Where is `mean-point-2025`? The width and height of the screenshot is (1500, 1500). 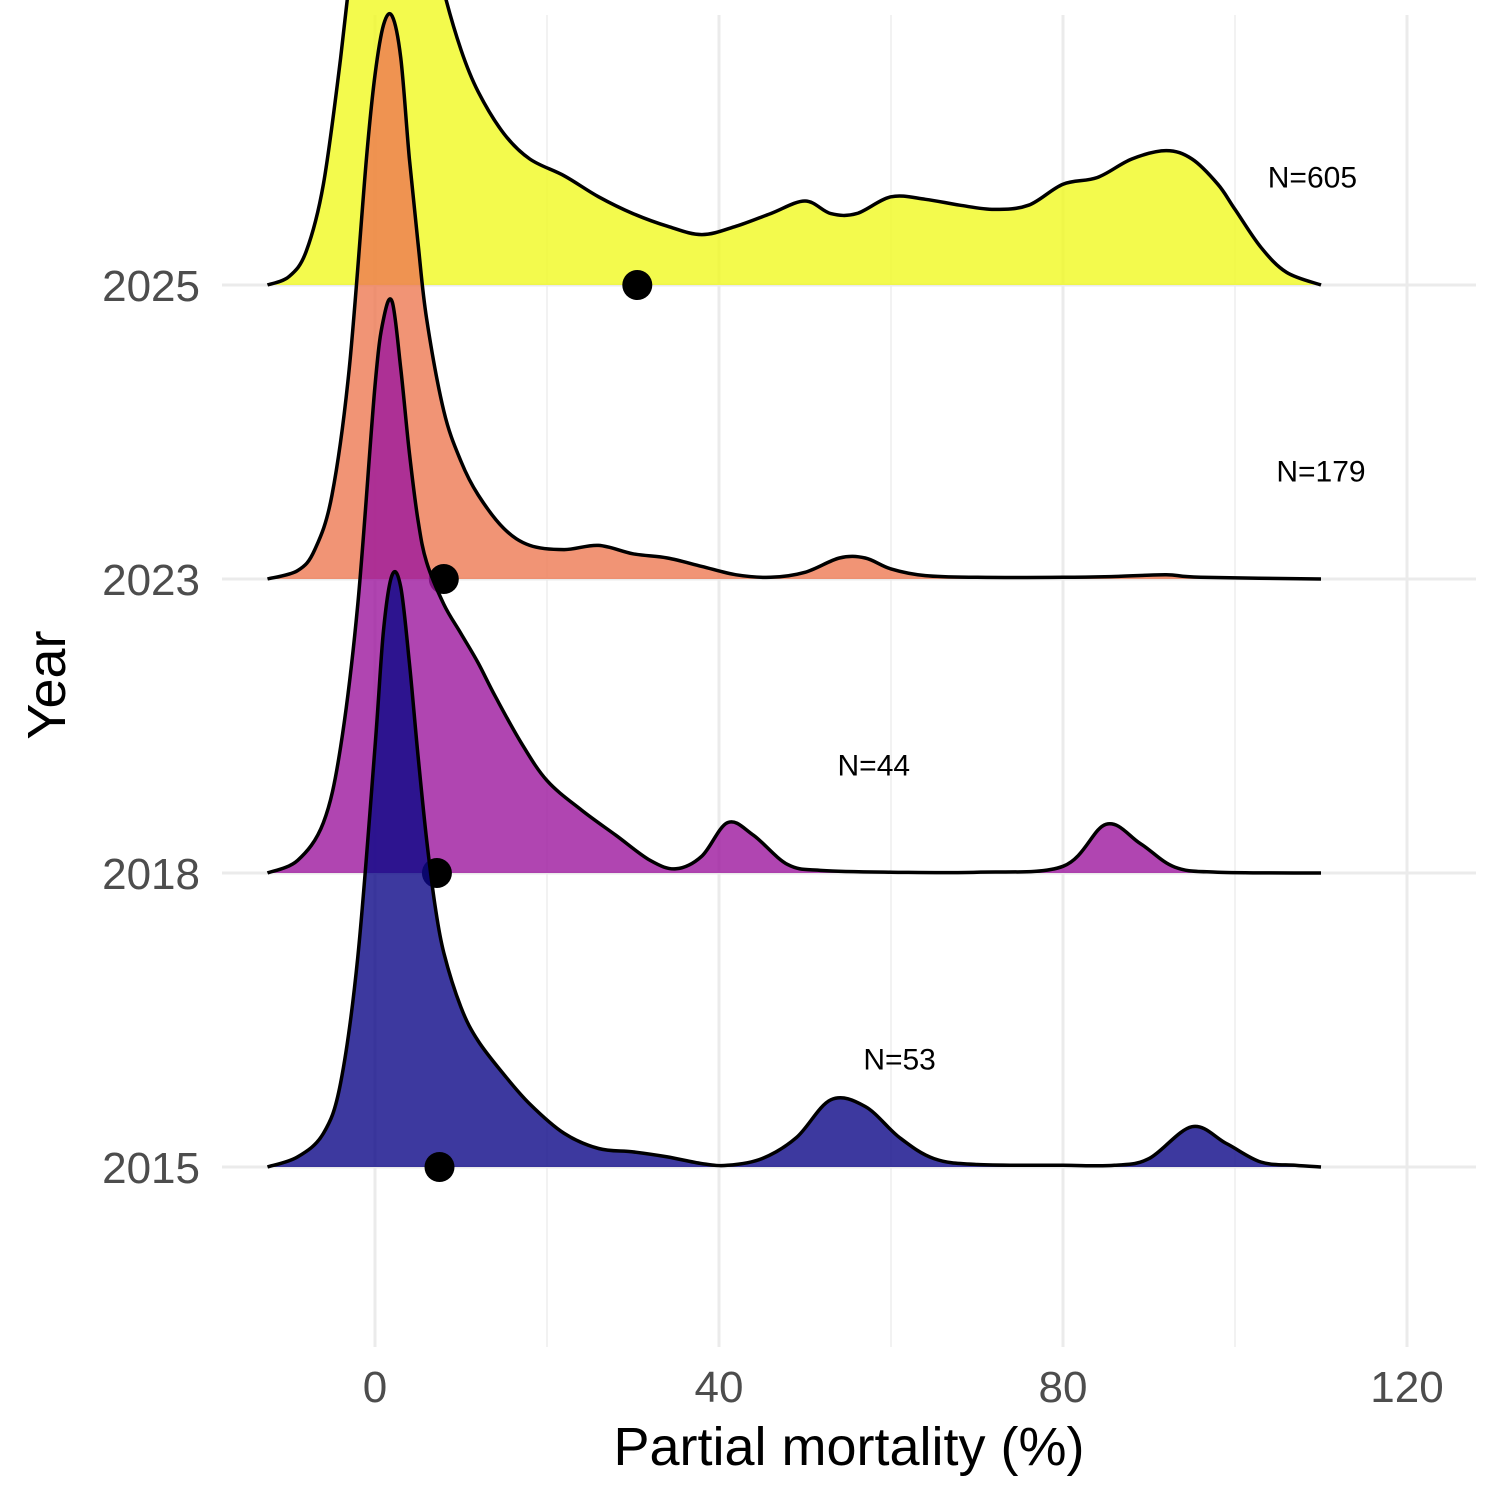 mean-point-2025 is located at coordinates (637, 285).